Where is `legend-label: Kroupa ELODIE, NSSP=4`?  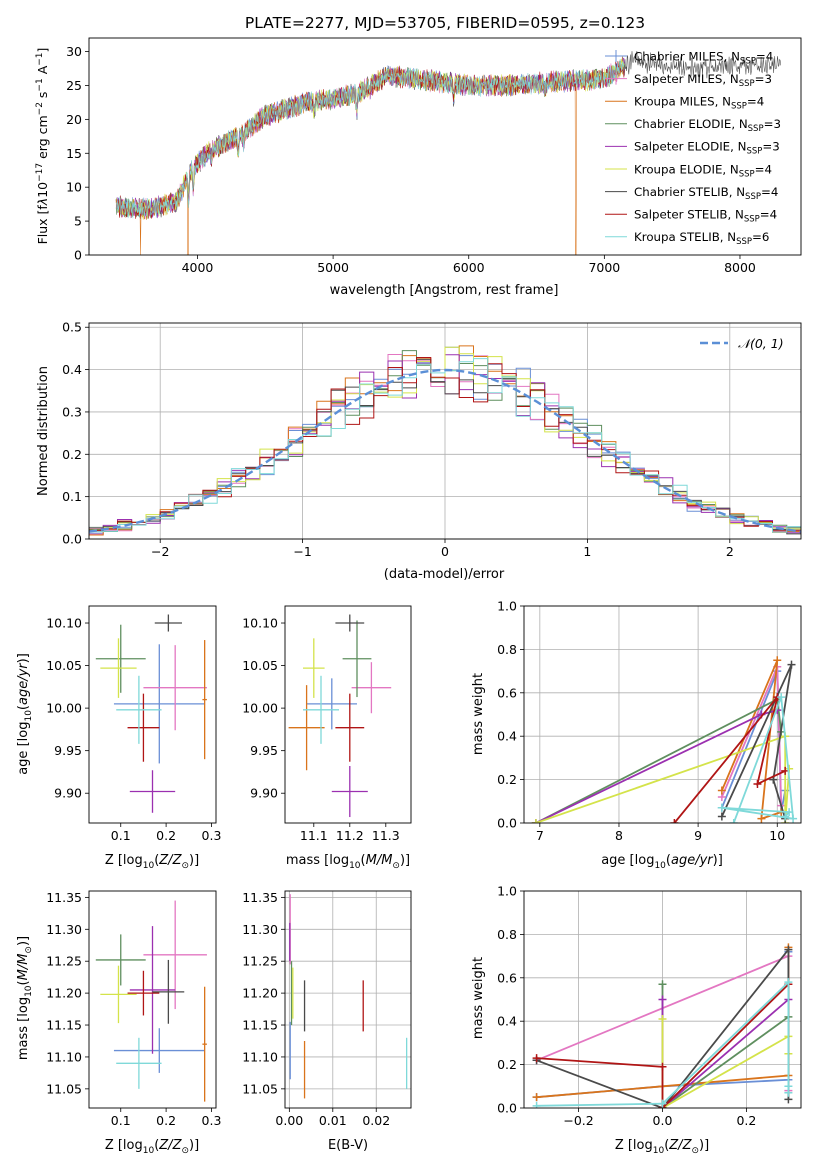 legend-label: Kroupa ELODIE, NSSP=4 is located at coordinates (703, 170).